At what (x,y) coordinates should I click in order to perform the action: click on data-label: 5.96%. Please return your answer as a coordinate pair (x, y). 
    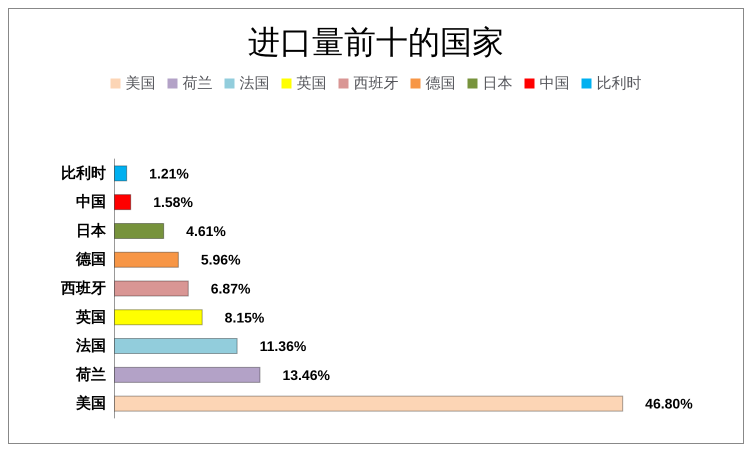
    Looking at the image, I should click on (221, 260).